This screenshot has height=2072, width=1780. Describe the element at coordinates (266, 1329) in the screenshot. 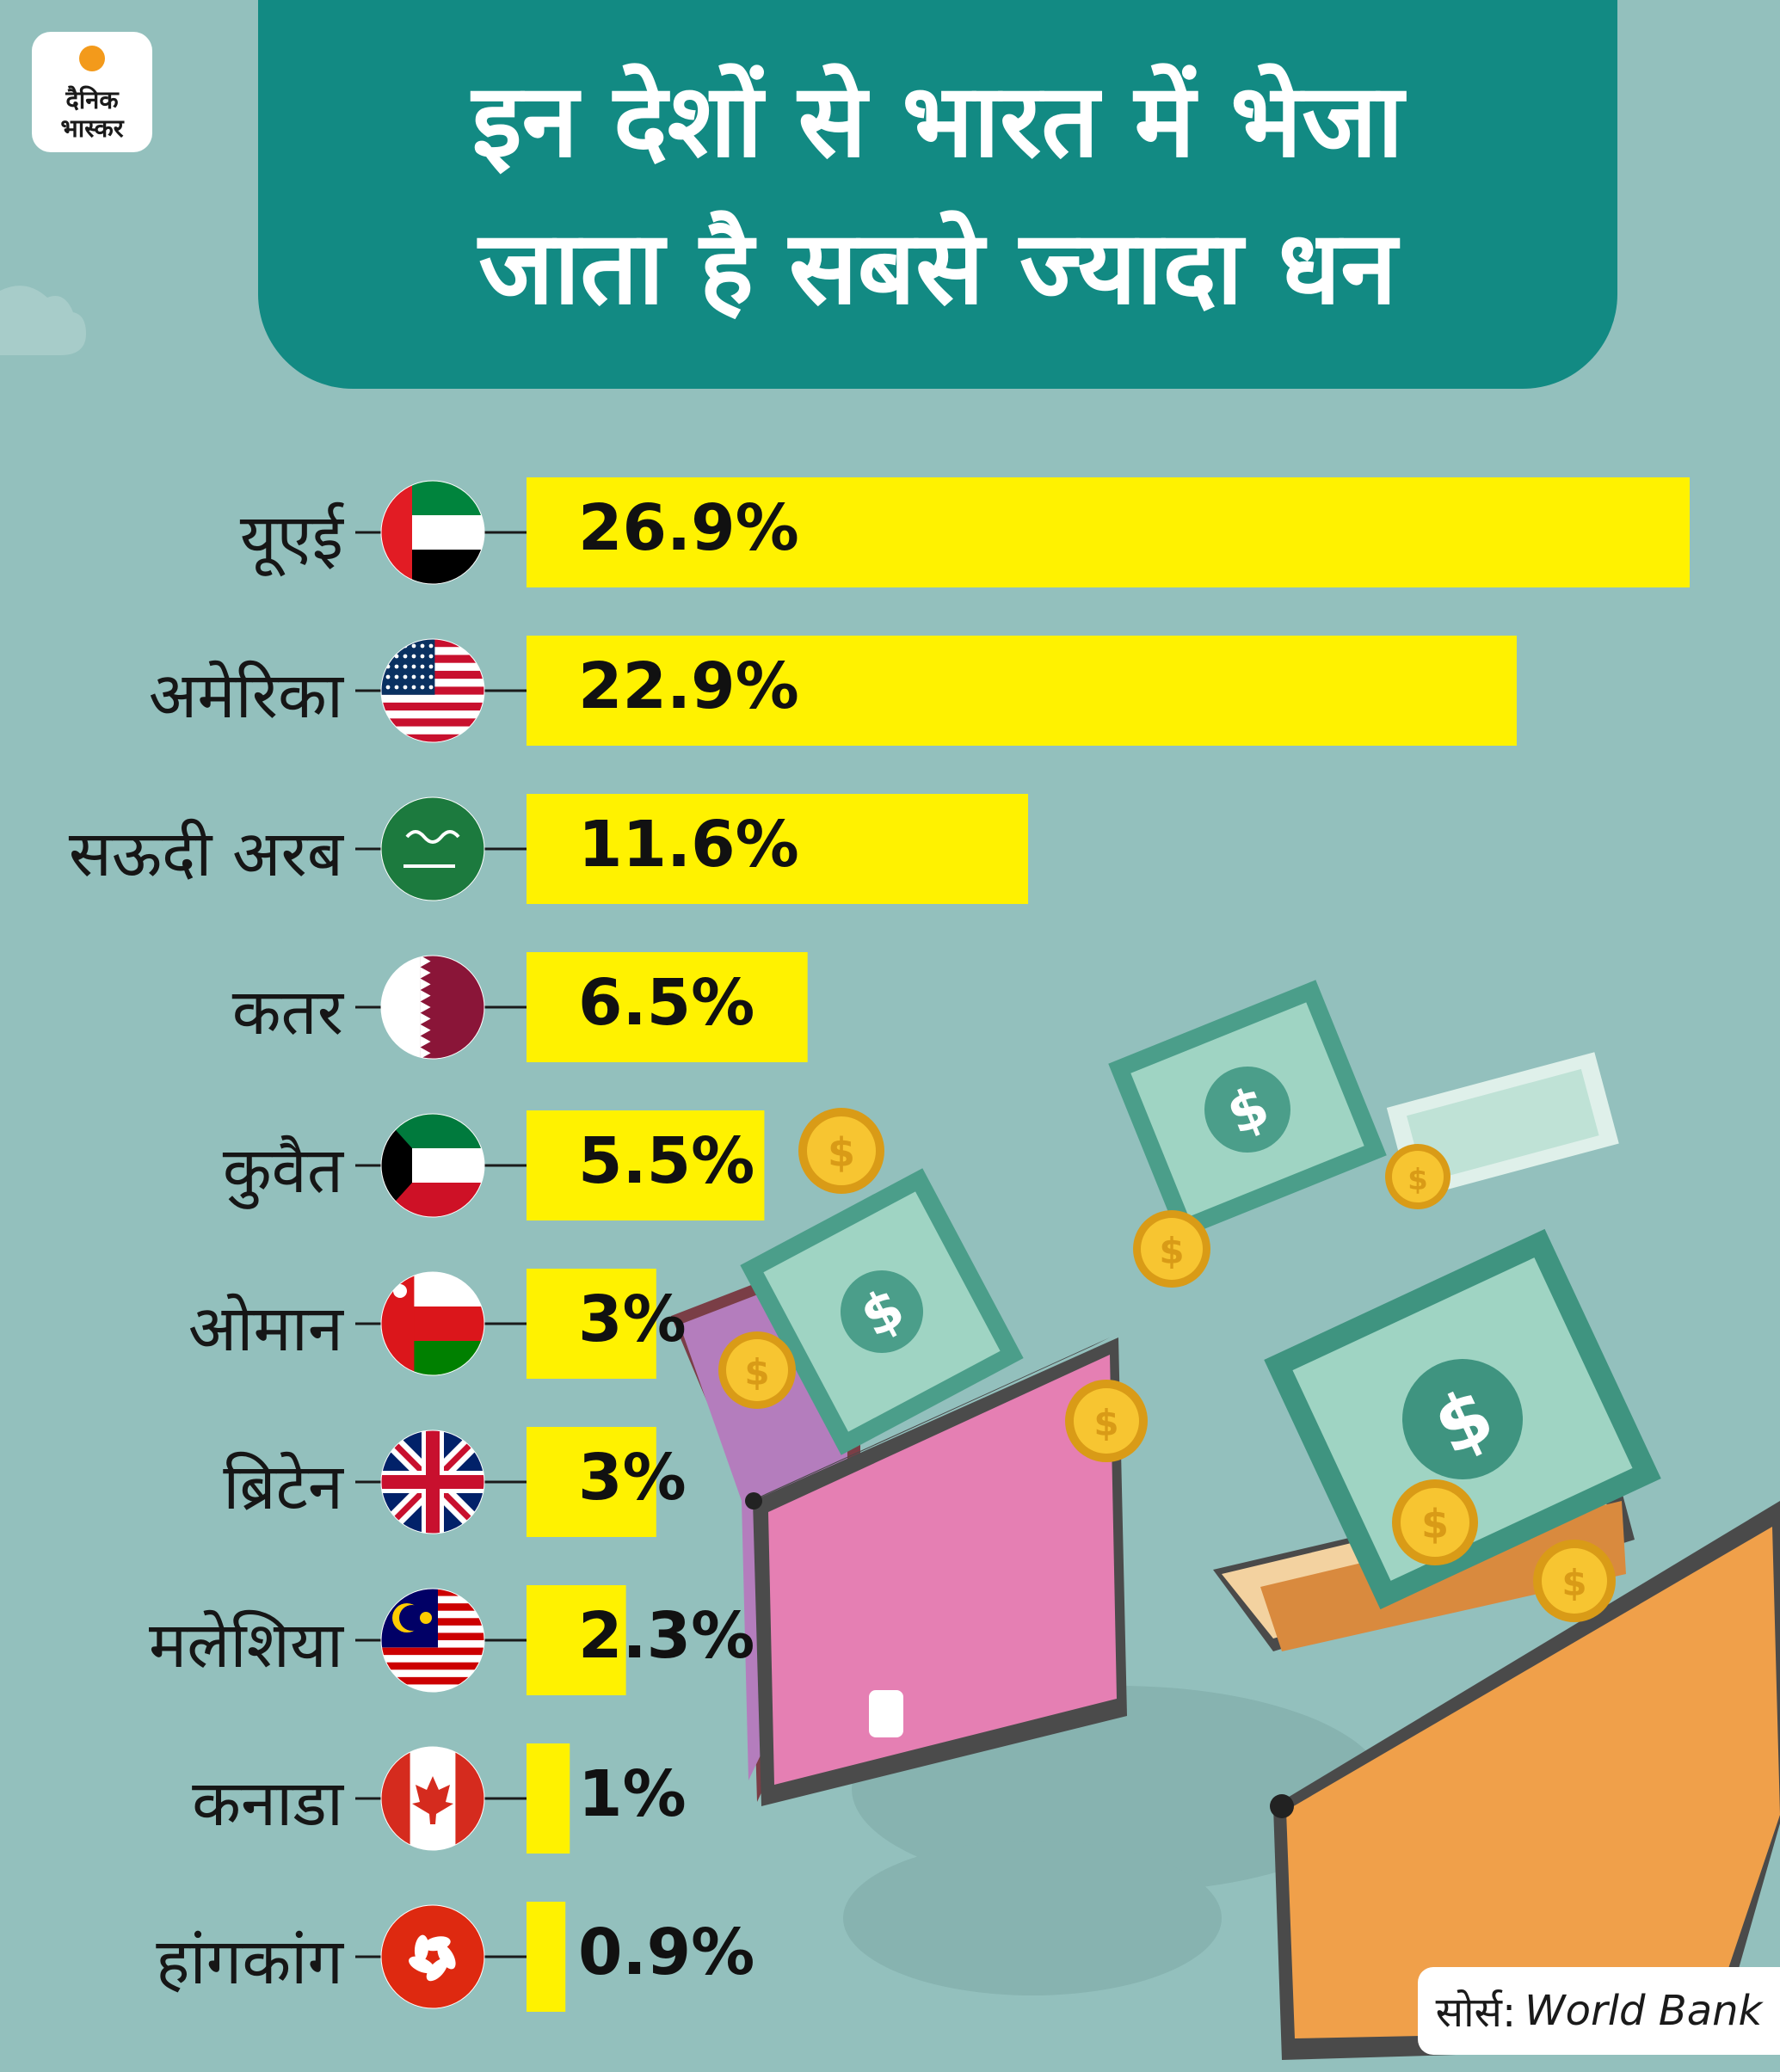

I see `category-label: ओमान` at that location.